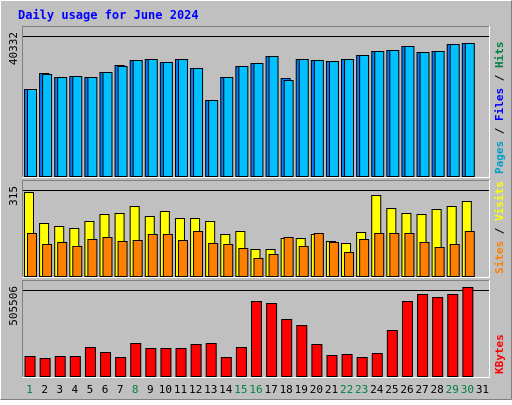  What do you see at coordinates (301, 389) in the screenshot?
I see `x-tick-label-19: 19` at bounding box center [301, 389].